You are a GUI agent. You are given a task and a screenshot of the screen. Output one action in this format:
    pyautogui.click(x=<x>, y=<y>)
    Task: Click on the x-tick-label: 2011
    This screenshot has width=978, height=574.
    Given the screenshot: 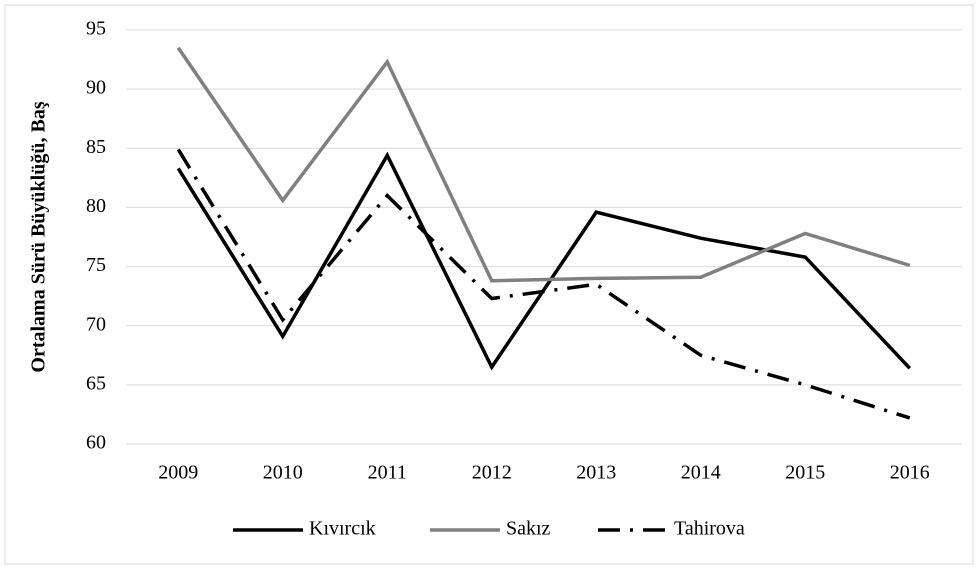 What is the action you would take?
    pyautogui.click(x=387, y=473)
    